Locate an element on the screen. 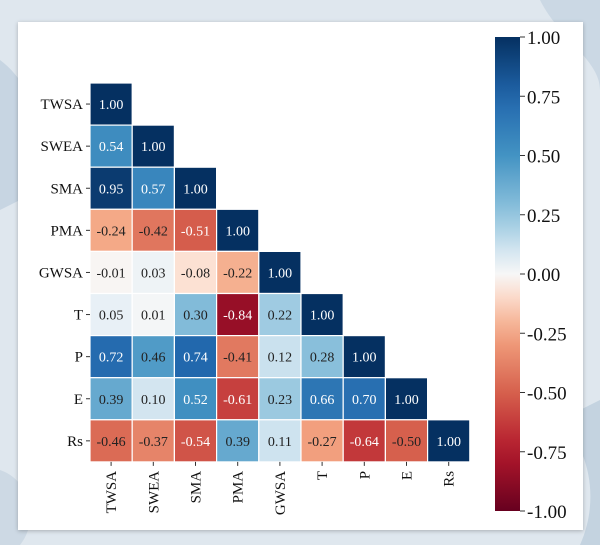 The height and width of the screenshot is (545, 600). column-label-SWEA: SWEA is located at coordinates (154, 492).